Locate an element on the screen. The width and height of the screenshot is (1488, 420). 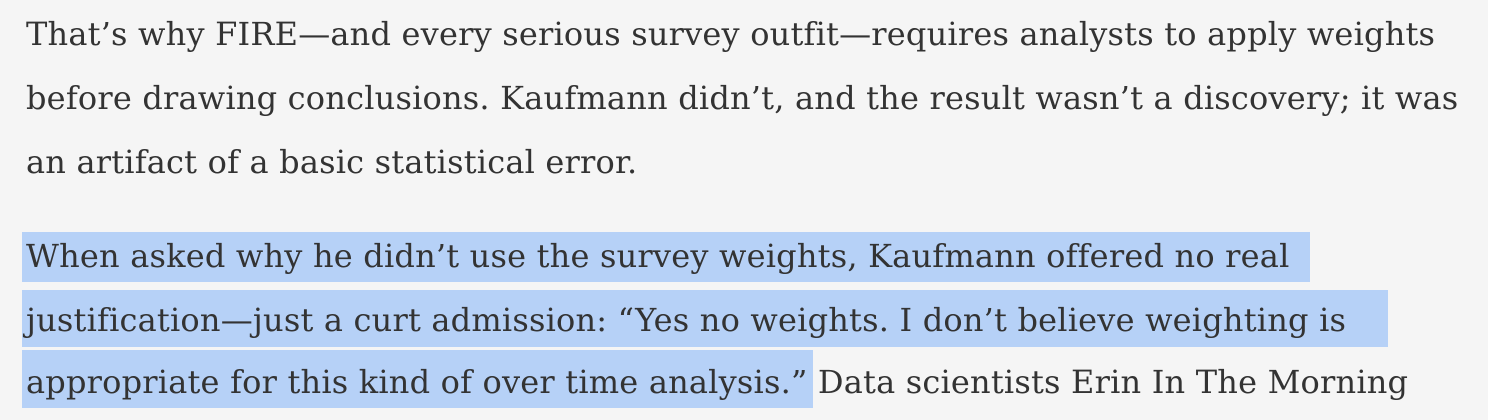
unselected-text: Data scientists Erin In The Morning is located at coordinates (1108, 382).